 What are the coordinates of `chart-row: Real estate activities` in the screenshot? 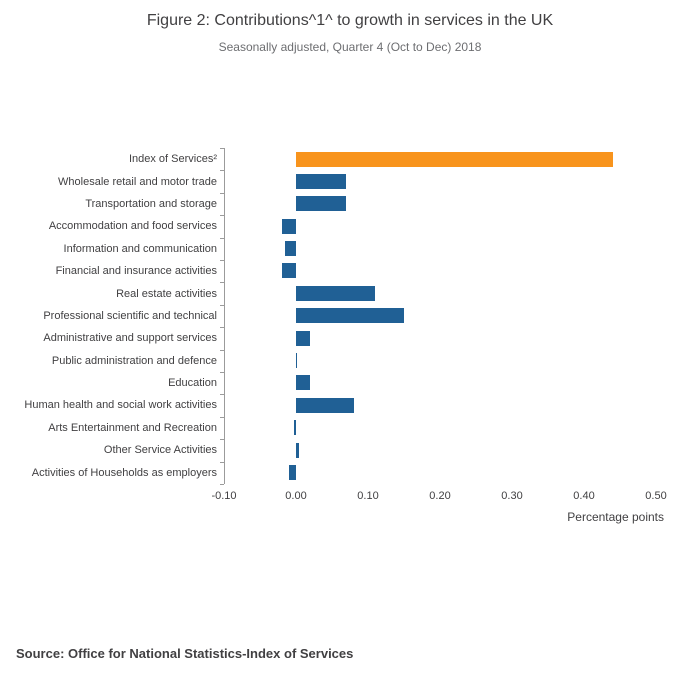 It's located at (350, 293).